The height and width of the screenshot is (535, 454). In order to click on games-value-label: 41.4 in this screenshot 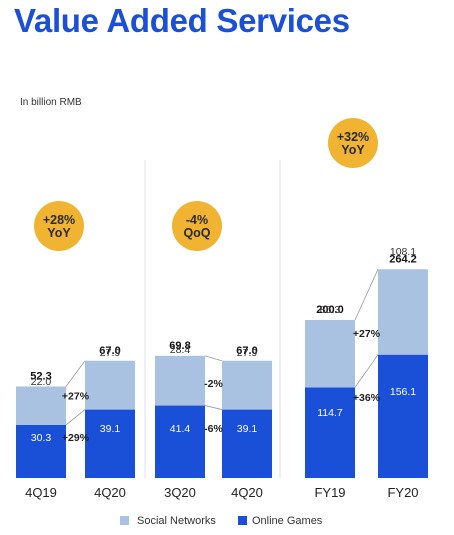, I will do `click(180, 429)`.